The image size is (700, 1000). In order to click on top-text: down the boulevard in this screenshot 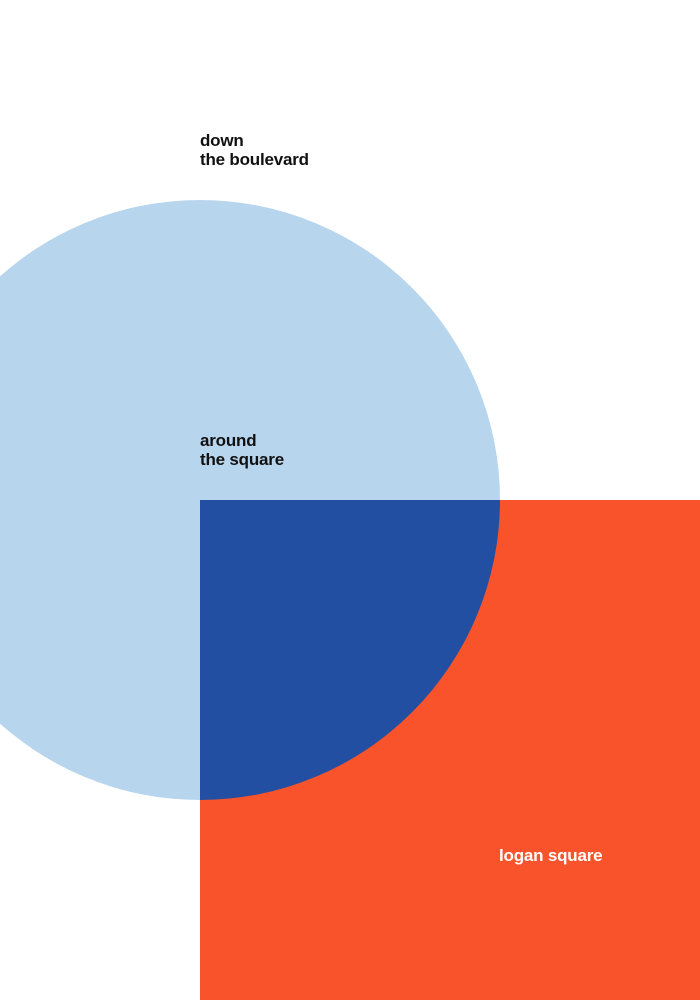, I will do `click(254, 150)`.